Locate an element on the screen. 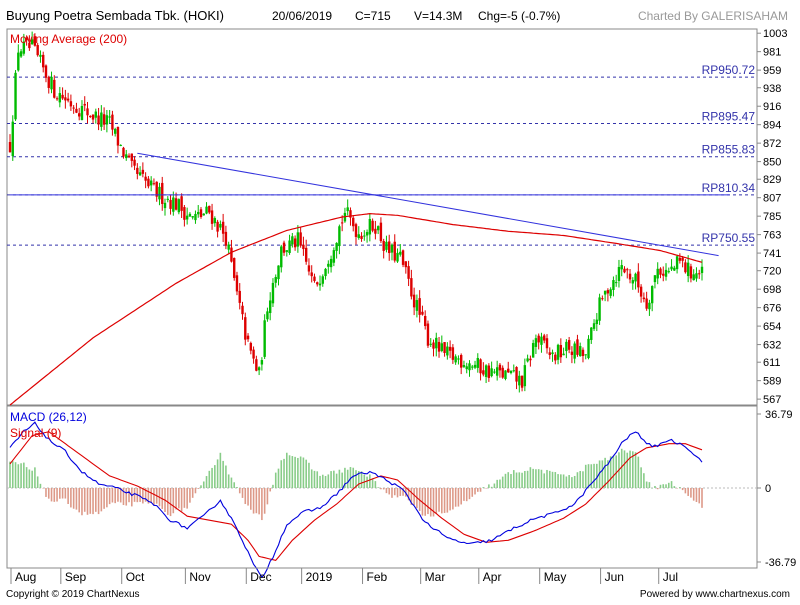 Image resolution: width=800 pixels, height=605 pixels. macd-label: MACD (26,12) is located at coordinates (48, 417).